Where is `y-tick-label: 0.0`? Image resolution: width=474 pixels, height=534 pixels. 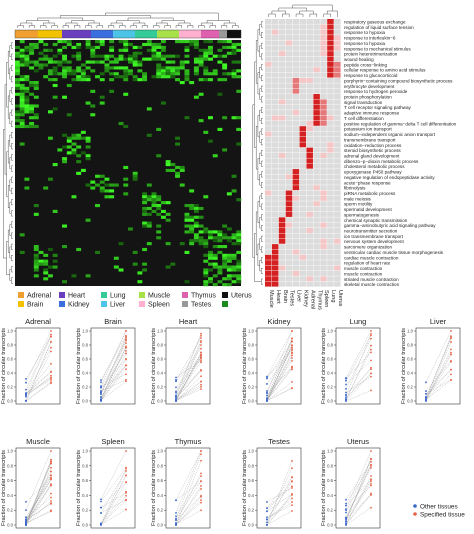
y-tick-label: 0.0 is located at coordinates (10, 525).